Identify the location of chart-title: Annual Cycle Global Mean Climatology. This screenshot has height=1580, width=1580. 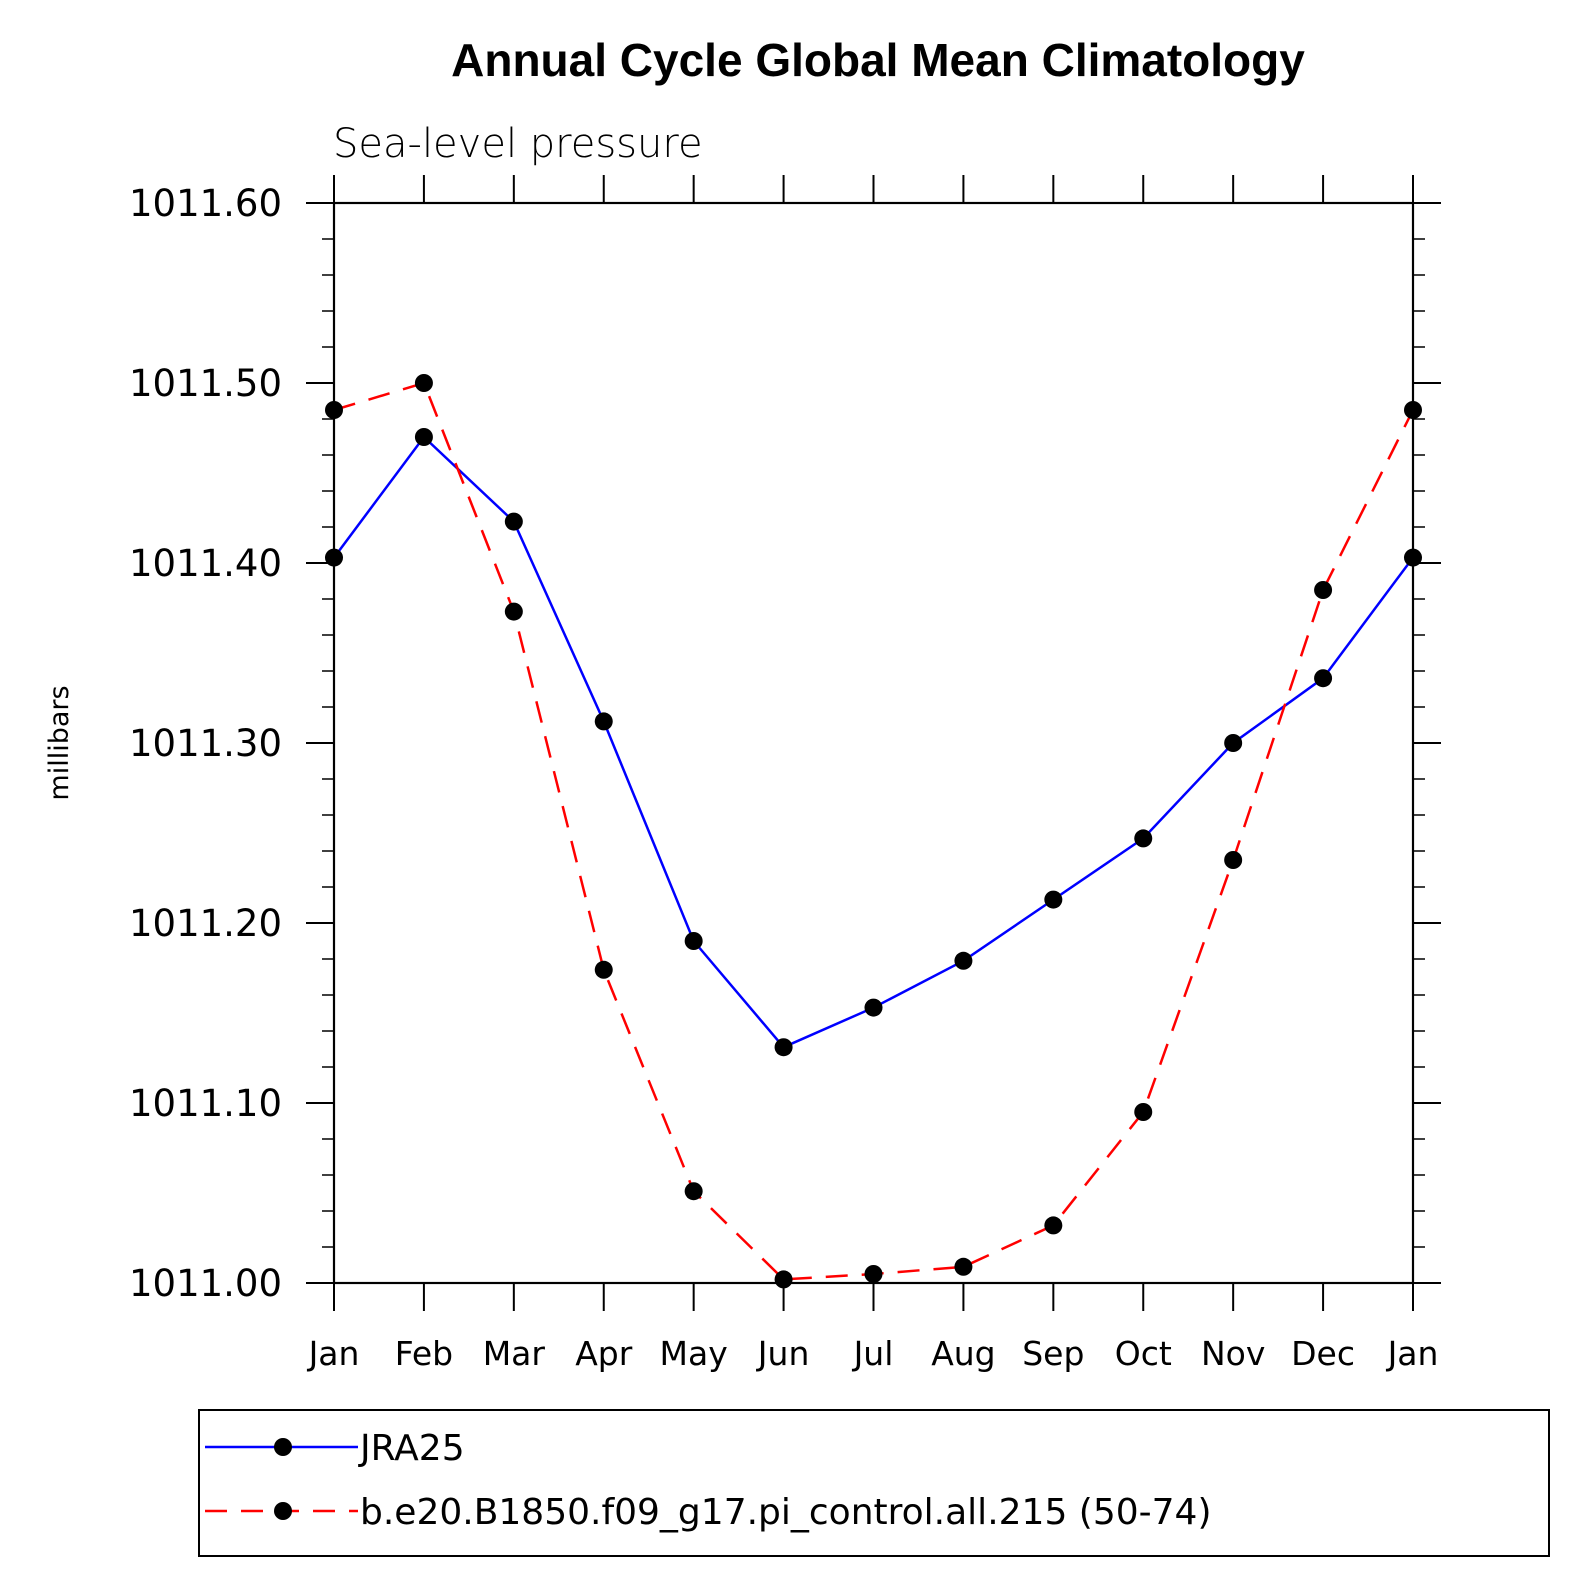
(878, 60).